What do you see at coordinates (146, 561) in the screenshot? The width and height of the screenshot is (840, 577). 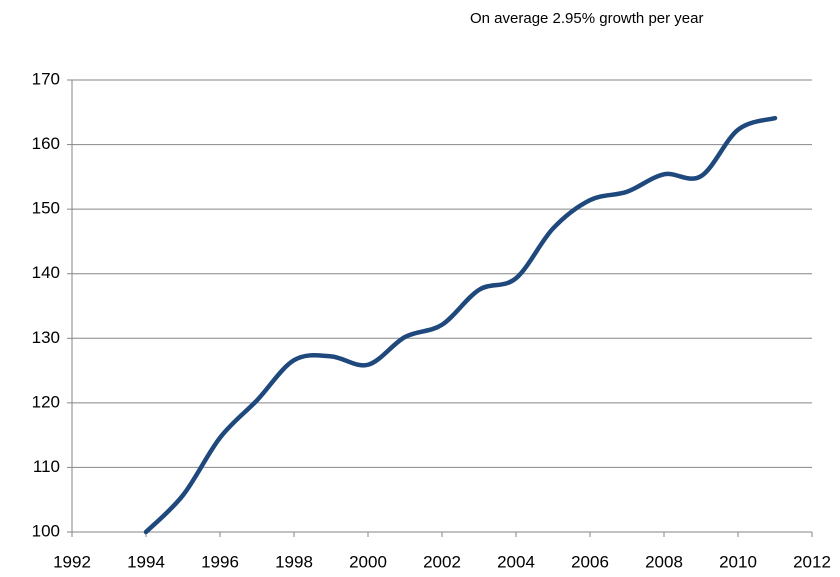 I see `x-tick-label: 1994` at bounding box center [146, 561].